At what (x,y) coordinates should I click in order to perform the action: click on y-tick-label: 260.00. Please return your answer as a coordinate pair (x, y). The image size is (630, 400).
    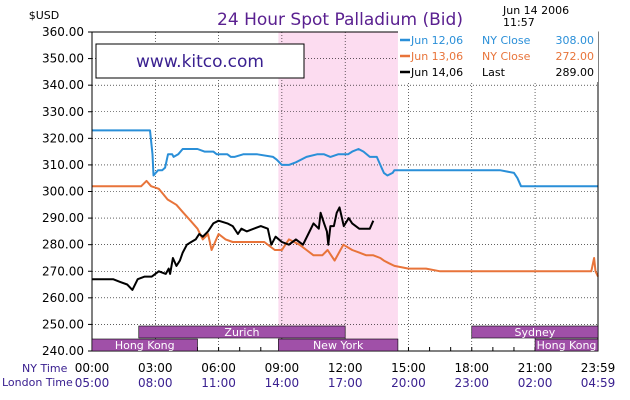
    Looking at the image, I should click on (63, 298).